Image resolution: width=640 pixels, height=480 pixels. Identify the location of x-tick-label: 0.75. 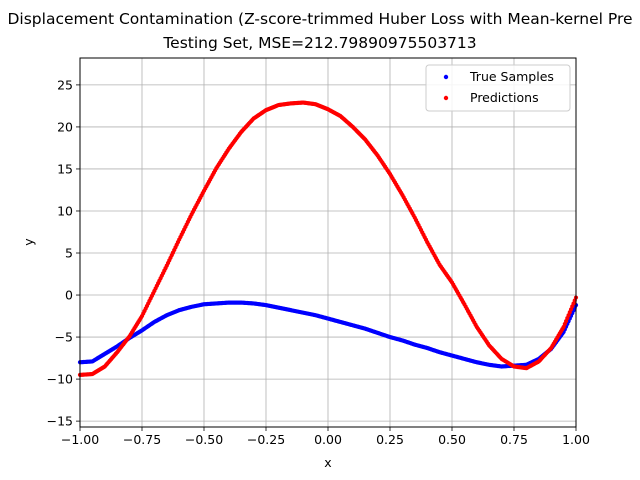
(514, 439).